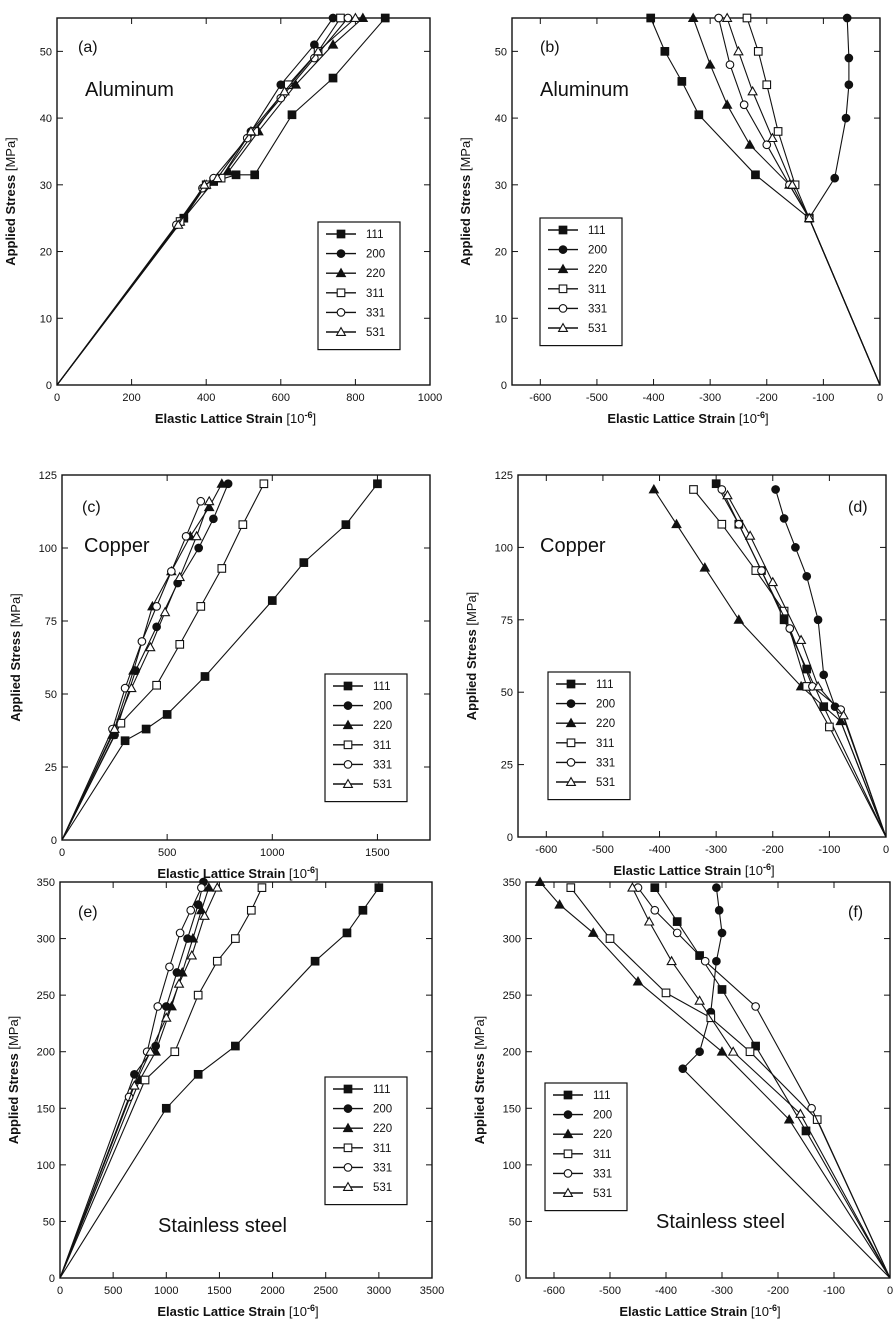 The height and width of the screenshot is (1335, 894). I want to click on x-tick-label: -100, so click(823, 398).